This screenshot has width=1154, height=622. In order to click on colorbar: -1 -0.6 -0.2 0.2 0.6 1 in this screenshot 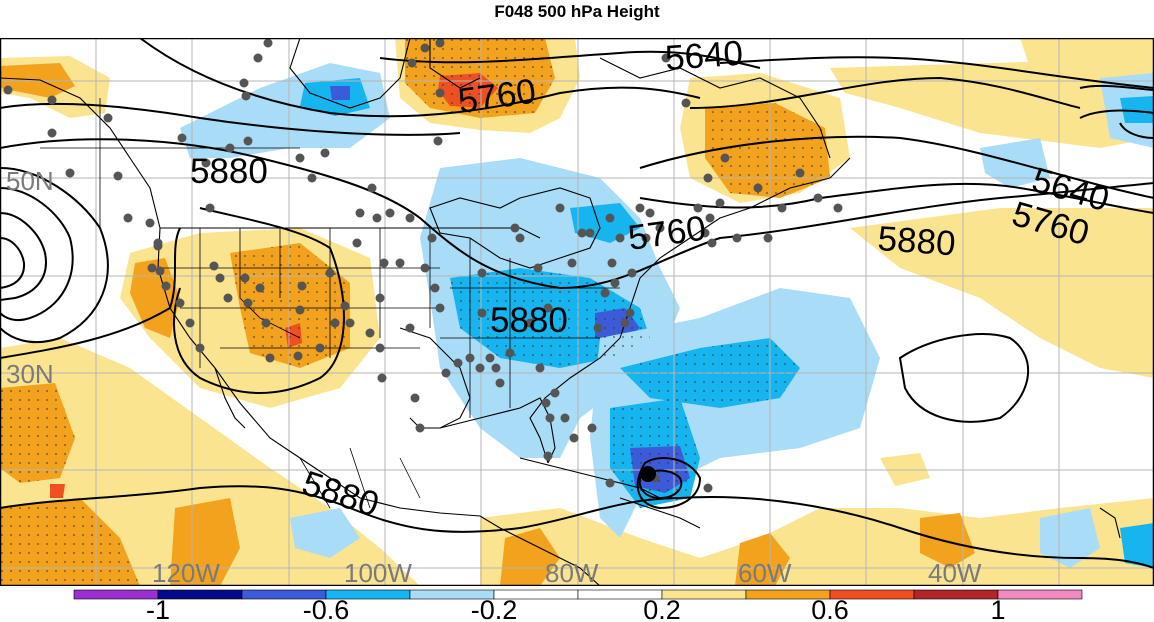, I will do `click(577, 605)`.